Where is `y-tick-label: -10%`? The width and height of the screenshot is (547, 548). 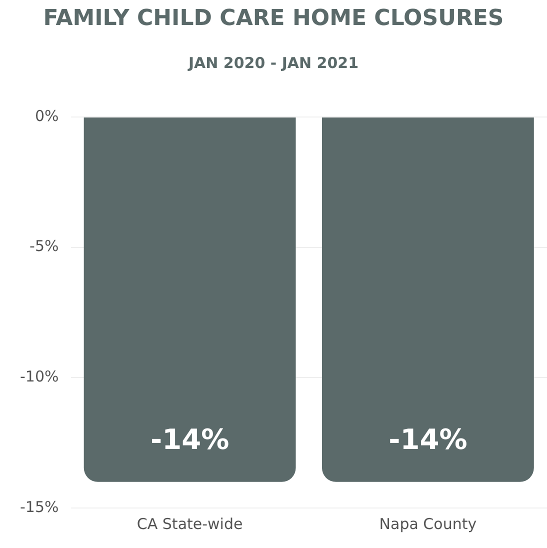
y-tick-label: -10% is located at coordinates (39, 377).